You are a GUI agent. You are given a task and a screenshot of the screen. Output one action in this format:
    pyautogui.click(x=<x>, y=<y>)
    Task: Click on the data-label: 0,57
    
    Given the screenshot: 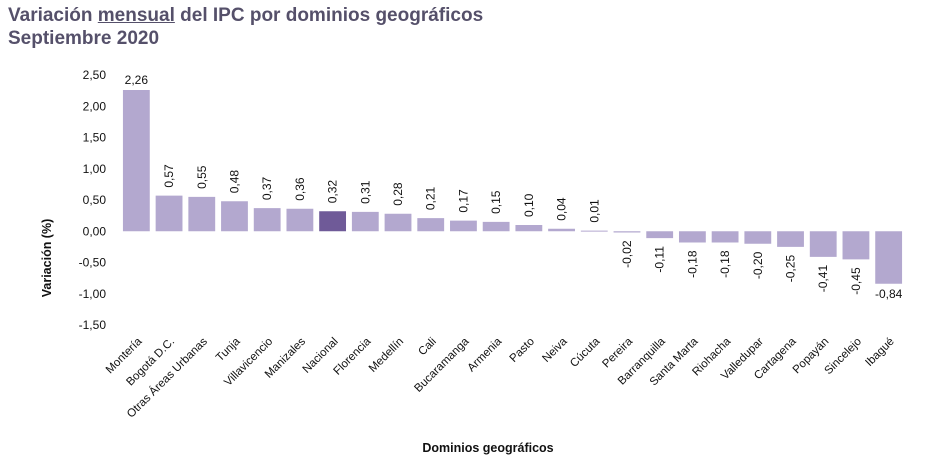 What is the action you would take?
    pyautogui.click(x=169, y=176)
    